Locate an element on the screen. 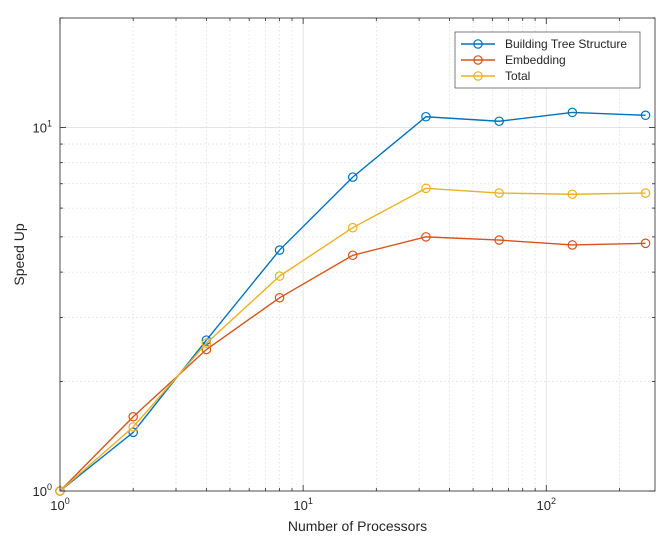 This screenshot has height=544, width=672. legend-entry: Building Tree Structure is located at coordinates (544, 44).